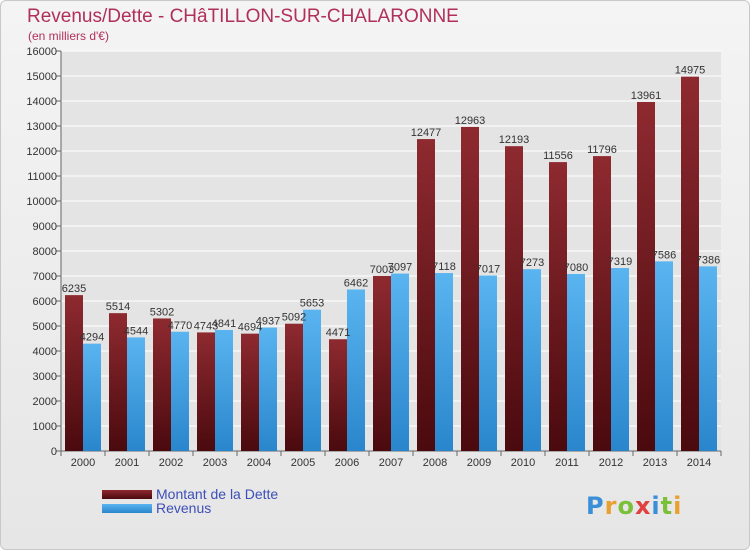  What do you see at coordinates (206, 326) in the screenshot?
I see `data-label-dette: 4743` at bounding box center [206, 326].